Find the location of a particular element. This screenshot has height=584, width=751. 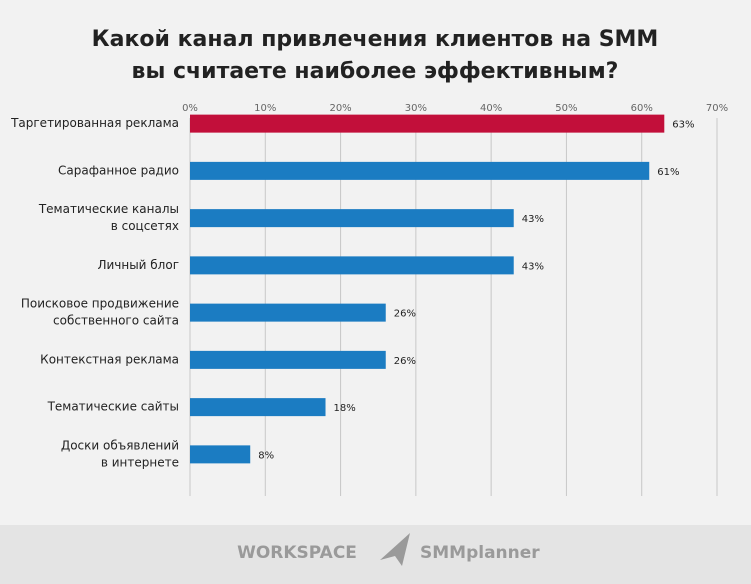

value-label: 61% is located at coordinates (668, 172).